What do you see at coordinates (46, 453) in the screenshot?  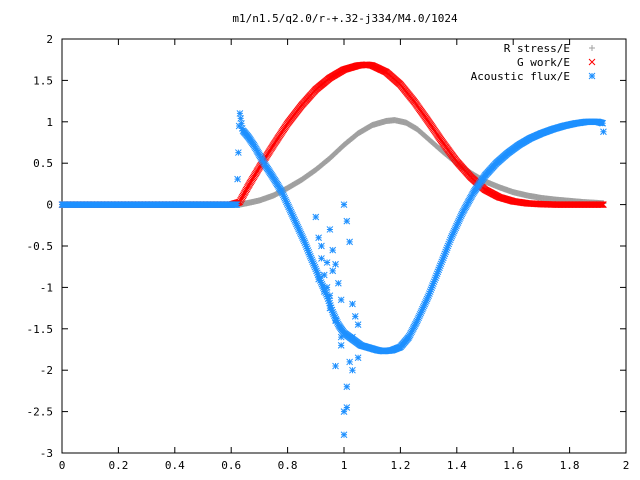 I see `y-tick-label: -3` at bounding box center [46, 453].